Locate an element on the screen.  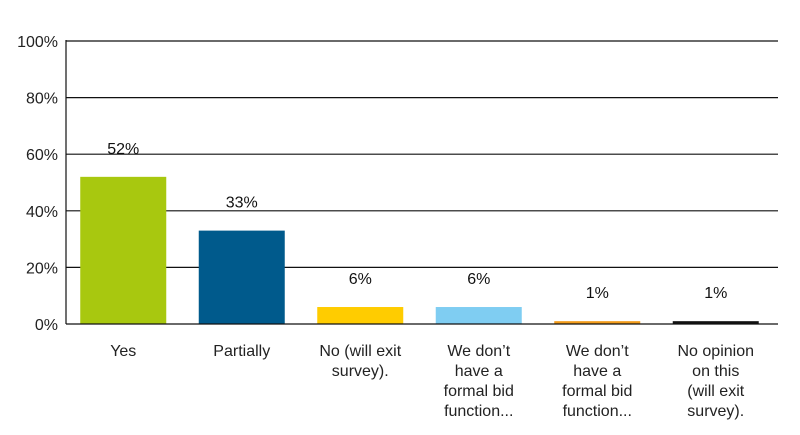
y-tick-label: 60% is located at coordinates (42, 155).